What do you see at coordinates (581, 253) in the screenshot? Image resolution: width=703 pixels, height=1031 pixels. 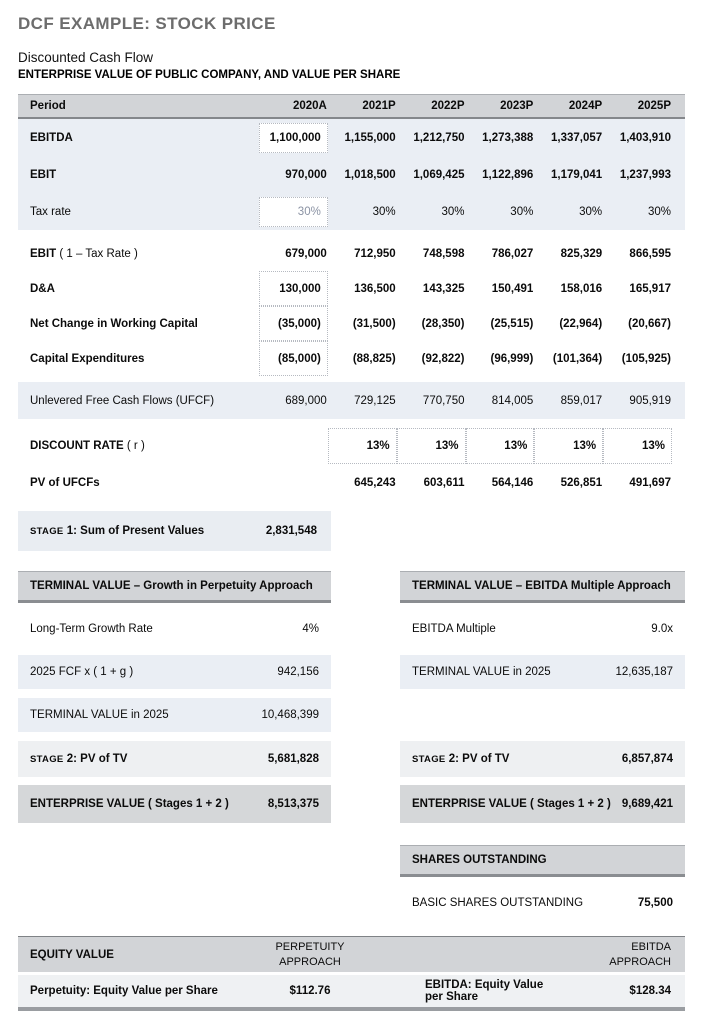 I see `ebit-after-tax-2024p-value: 825,329` at bounding box center [581, 253].